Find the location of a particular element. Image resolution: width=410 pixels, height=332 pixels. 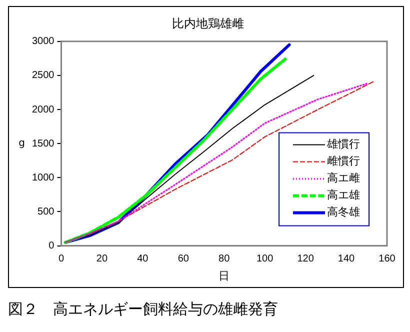

y-tick-label: 0 is located at coordinates (51, 246).